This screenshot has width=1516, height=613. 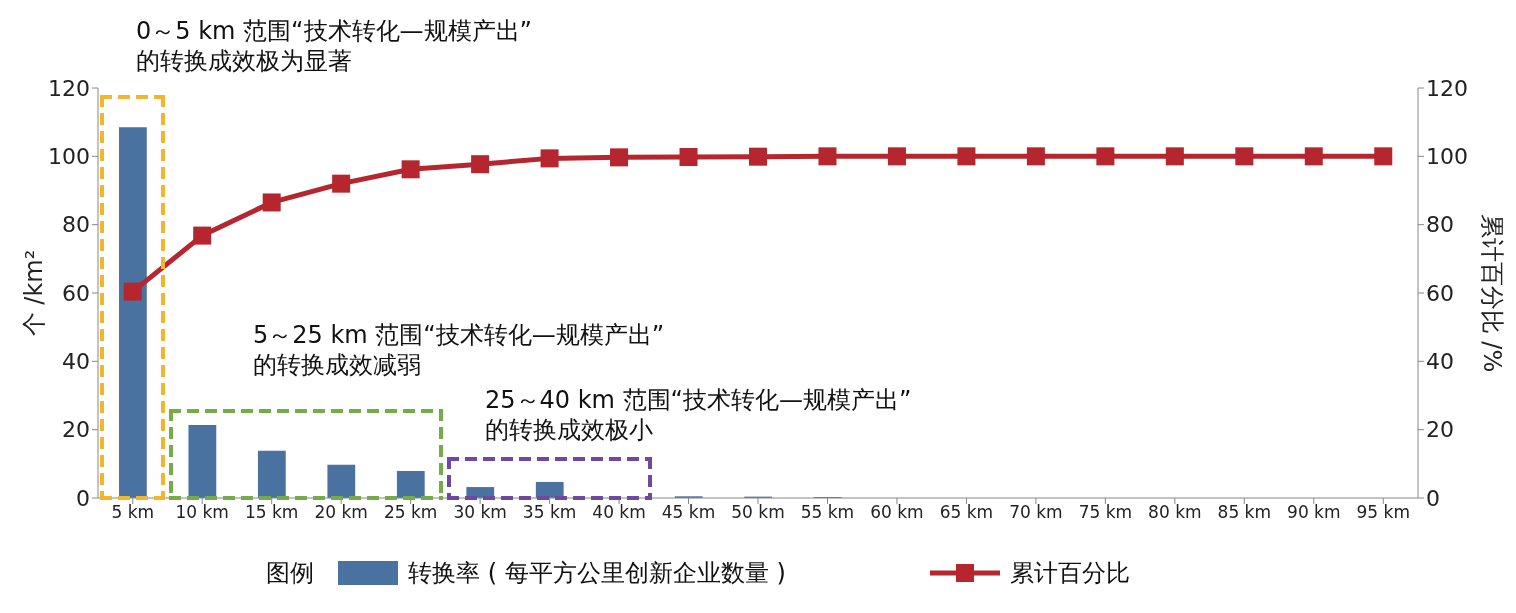 I want to click on x-tick-label: 40 km, so click(x=619, y=512).